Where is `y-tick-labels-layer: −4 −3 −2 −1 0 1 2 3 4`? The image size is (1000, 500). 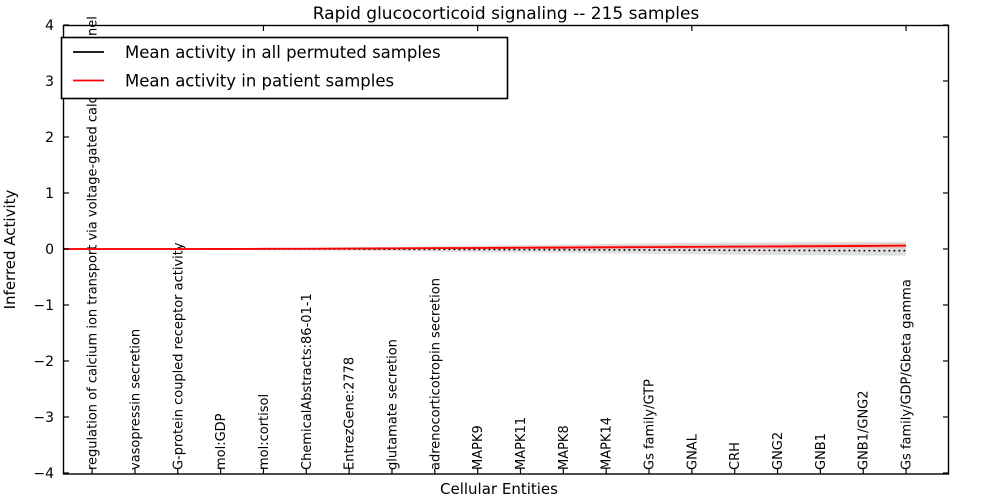
y-tick-labels-layer: −4 −3 −2 −1 0 1 2 3 4 is located at coordinates (43, 250).